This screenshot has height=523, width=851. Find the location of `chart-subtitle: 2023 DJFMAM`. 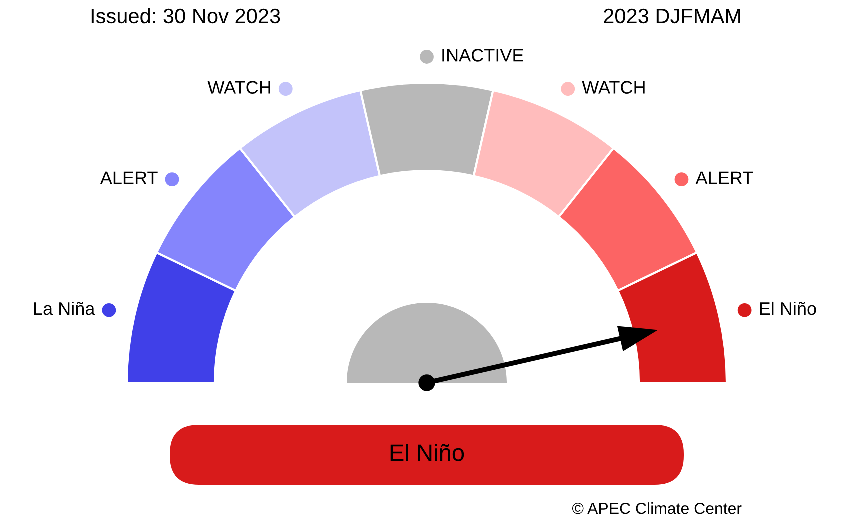

chart-subtitle: 2023 DJFMAM is located at coordinates (672, 16).